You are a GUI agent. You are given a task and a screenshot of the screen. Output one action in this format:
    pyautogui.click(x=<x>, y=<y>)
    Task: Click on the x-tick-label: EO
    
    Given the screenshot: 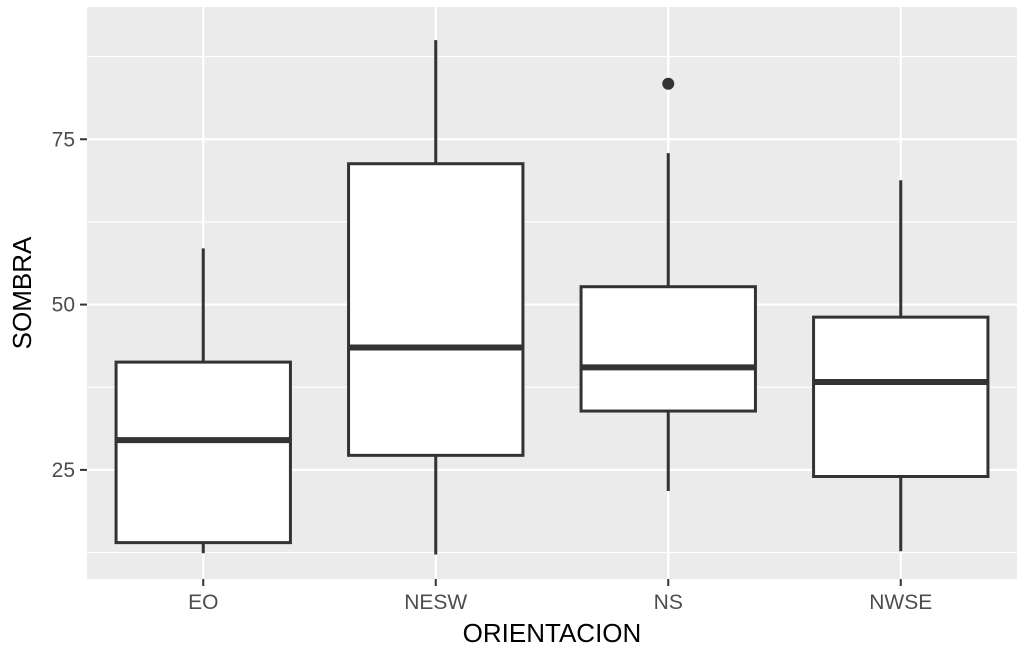 What is the action you would take?
    pyautogui.click(x=203, y=602)
    